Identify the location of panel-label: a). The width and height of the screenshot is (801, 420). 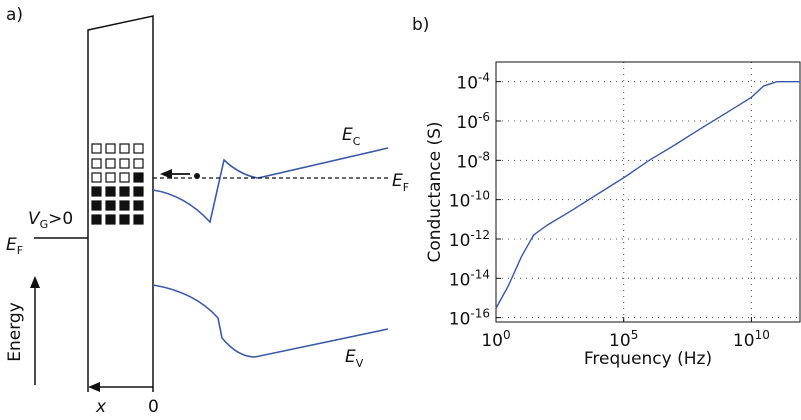
(14, 15).